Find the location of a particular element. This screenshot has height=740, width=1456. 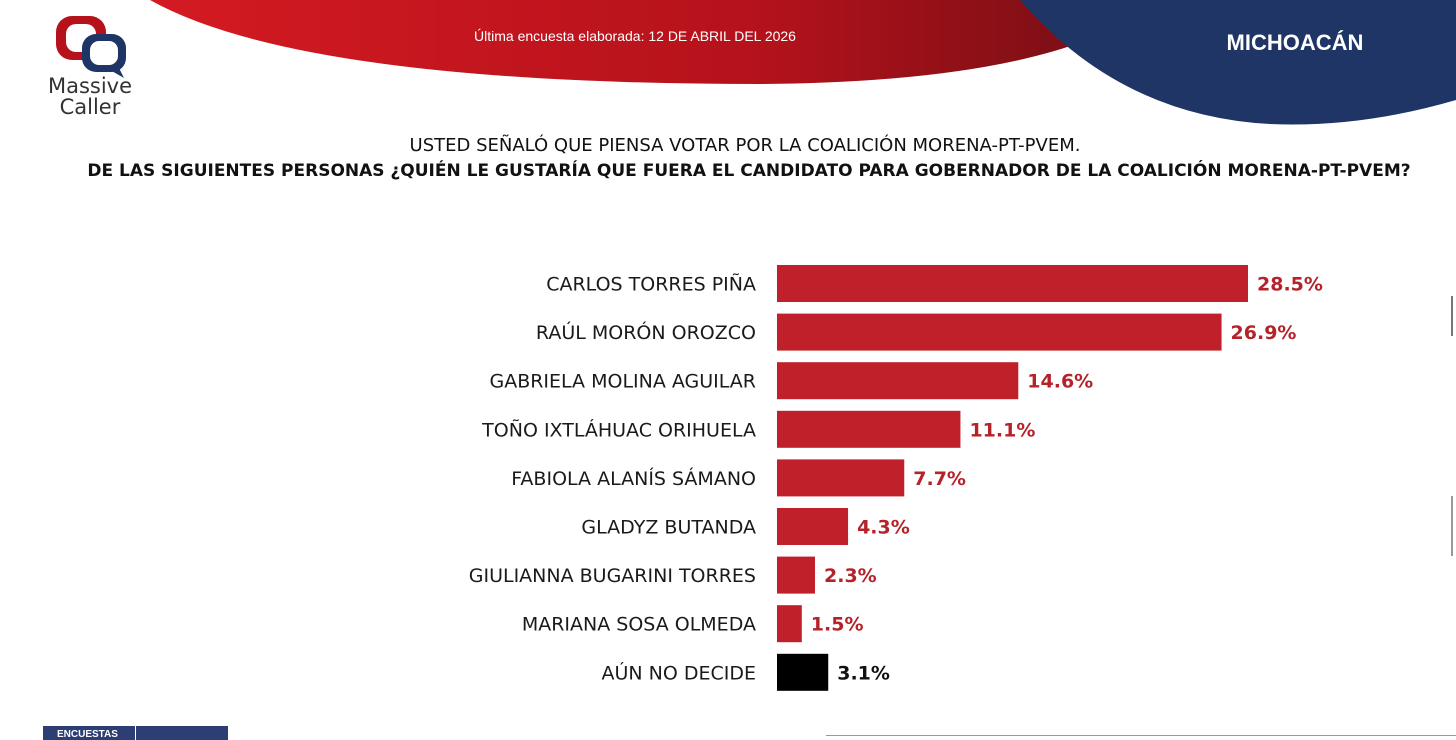

bar-label: TOÑO IXTLÁHUAC ORIHUELA is located at coordinates (618, 429).